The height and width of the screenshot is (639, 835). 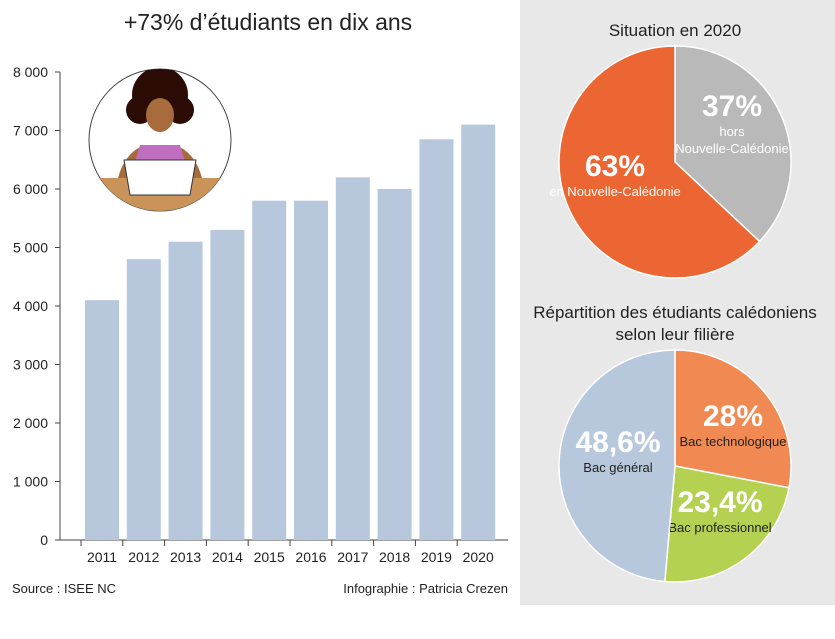 What do you see at coordinates (615, 166) in the screenshot?
I see `slice-percent: 63%` at bounding box center [615, 166].